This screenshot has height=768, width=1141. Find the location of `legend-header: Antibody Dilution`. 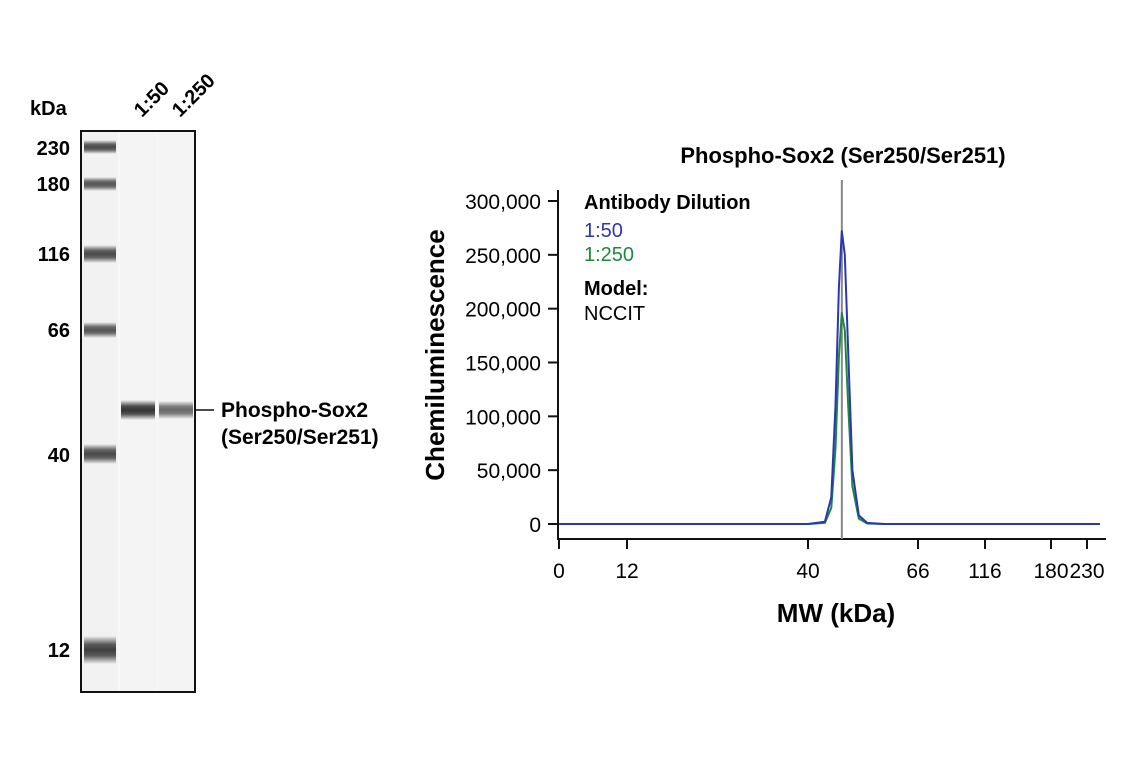

legend-header: Antibody Dilution is located at coordinates (667, 203).